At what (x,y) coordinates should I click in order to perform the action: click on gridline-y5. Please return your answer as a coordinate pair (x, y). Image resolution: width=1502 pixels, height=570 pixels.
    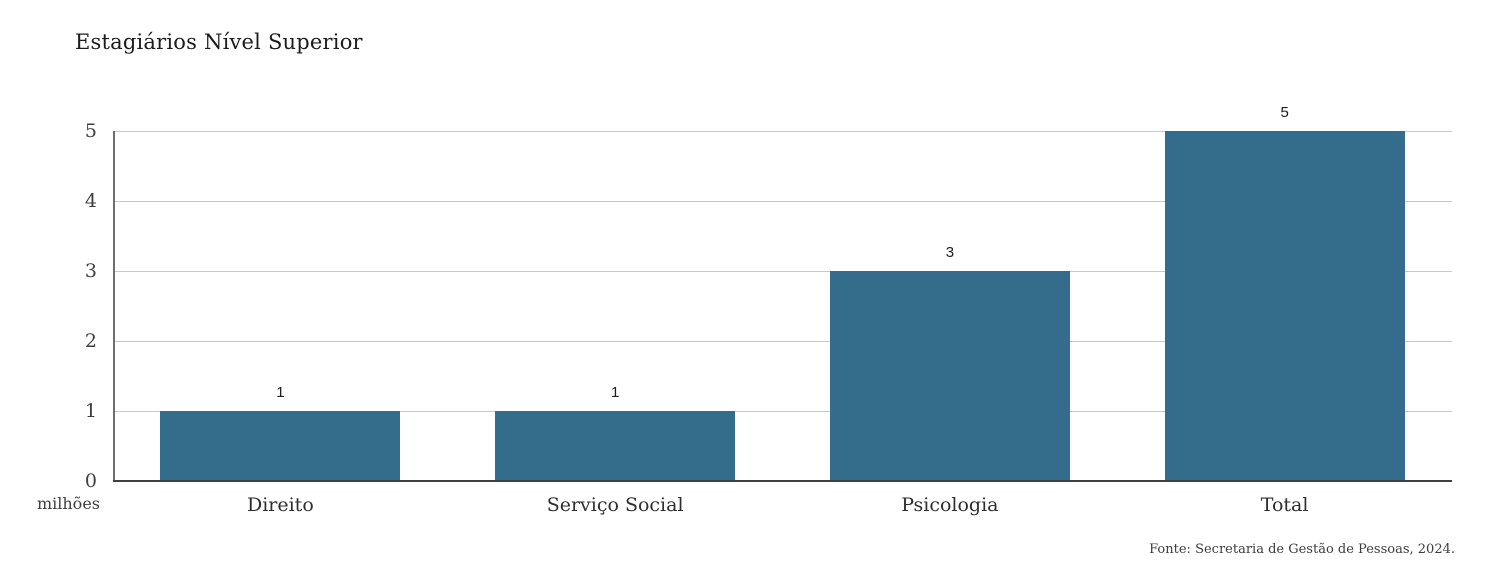
    Looking at the image, I should click on (782, 131).